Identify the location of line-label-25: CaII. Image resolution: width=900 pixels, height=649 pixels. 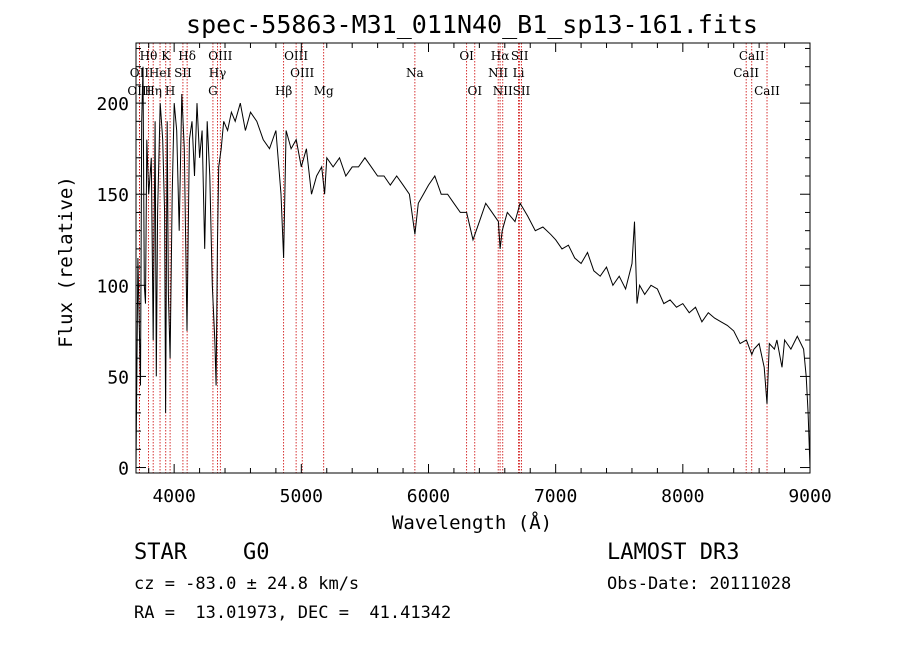
(752, 56).